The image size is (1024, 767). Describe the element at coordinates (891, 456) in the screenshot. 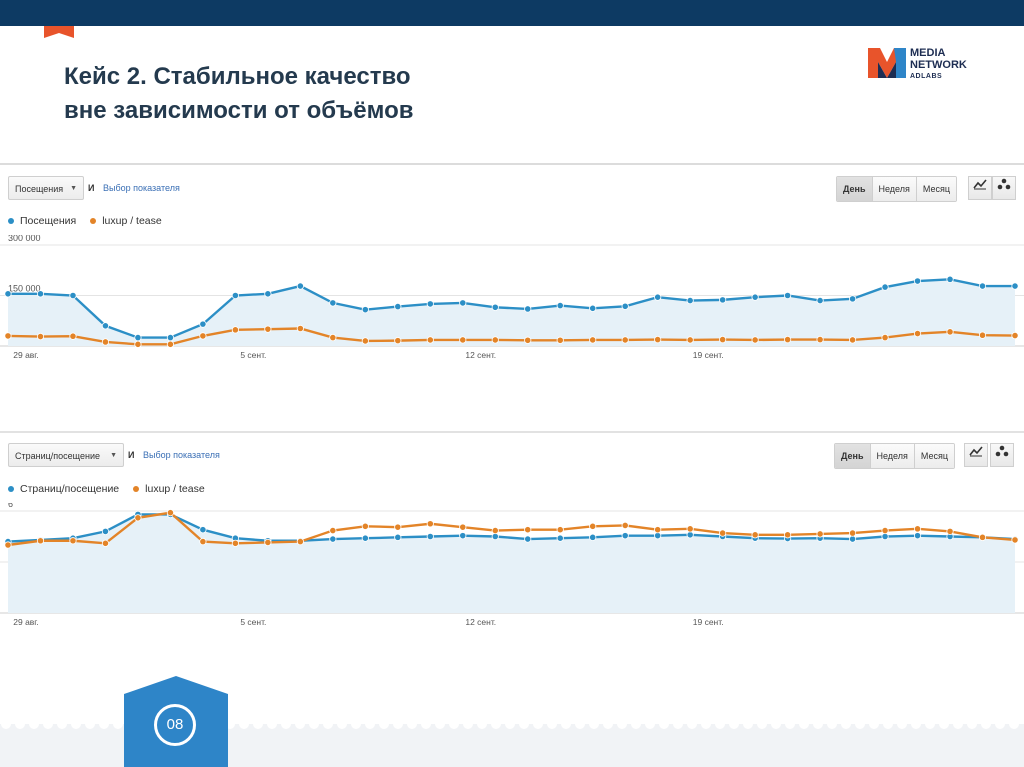

I see `week-button: Неделя` at that location.